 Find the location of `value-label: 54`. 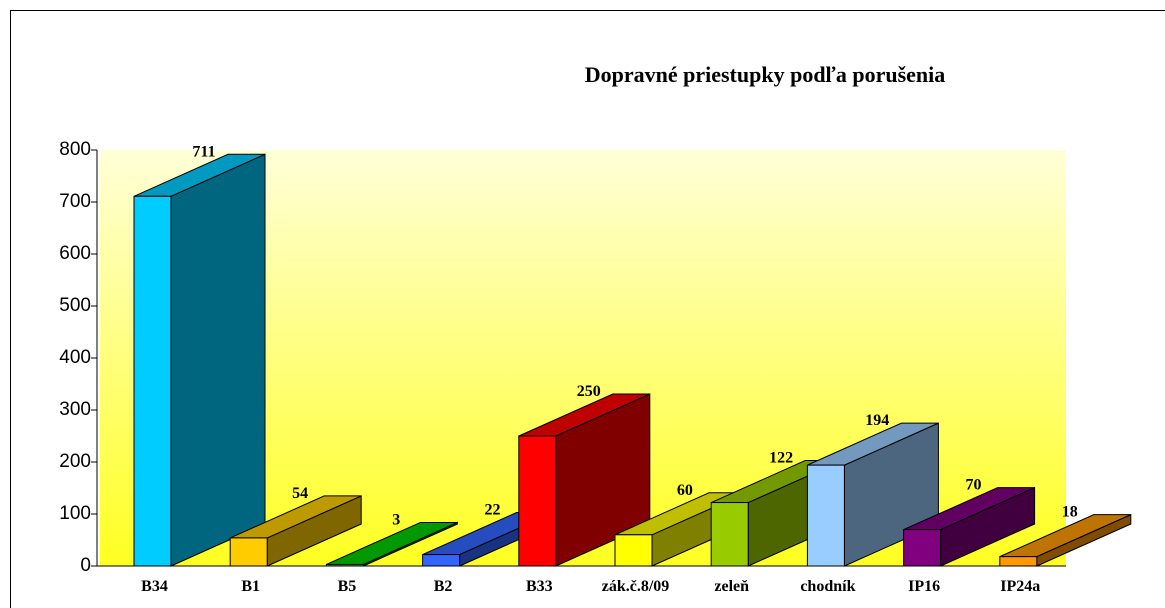

value-label: 54 is located at coordinates (300, 493).